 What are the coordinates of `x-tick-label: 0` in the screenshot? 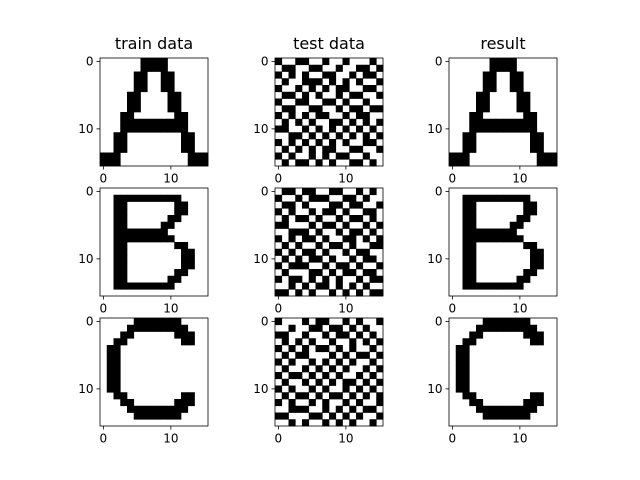 It's located at (453, 309).